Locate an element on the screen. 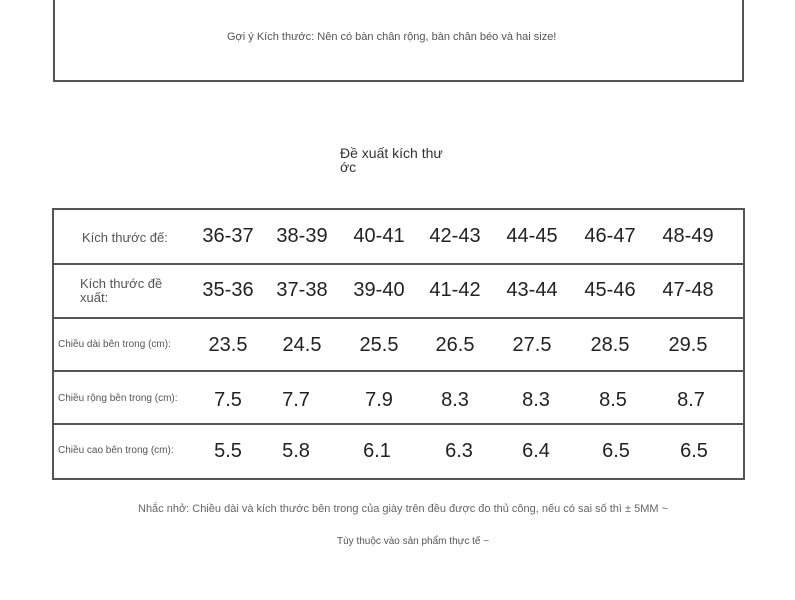 The image size is (795, 600). table-cell: 47-48 is located at coordinates (688, 290).